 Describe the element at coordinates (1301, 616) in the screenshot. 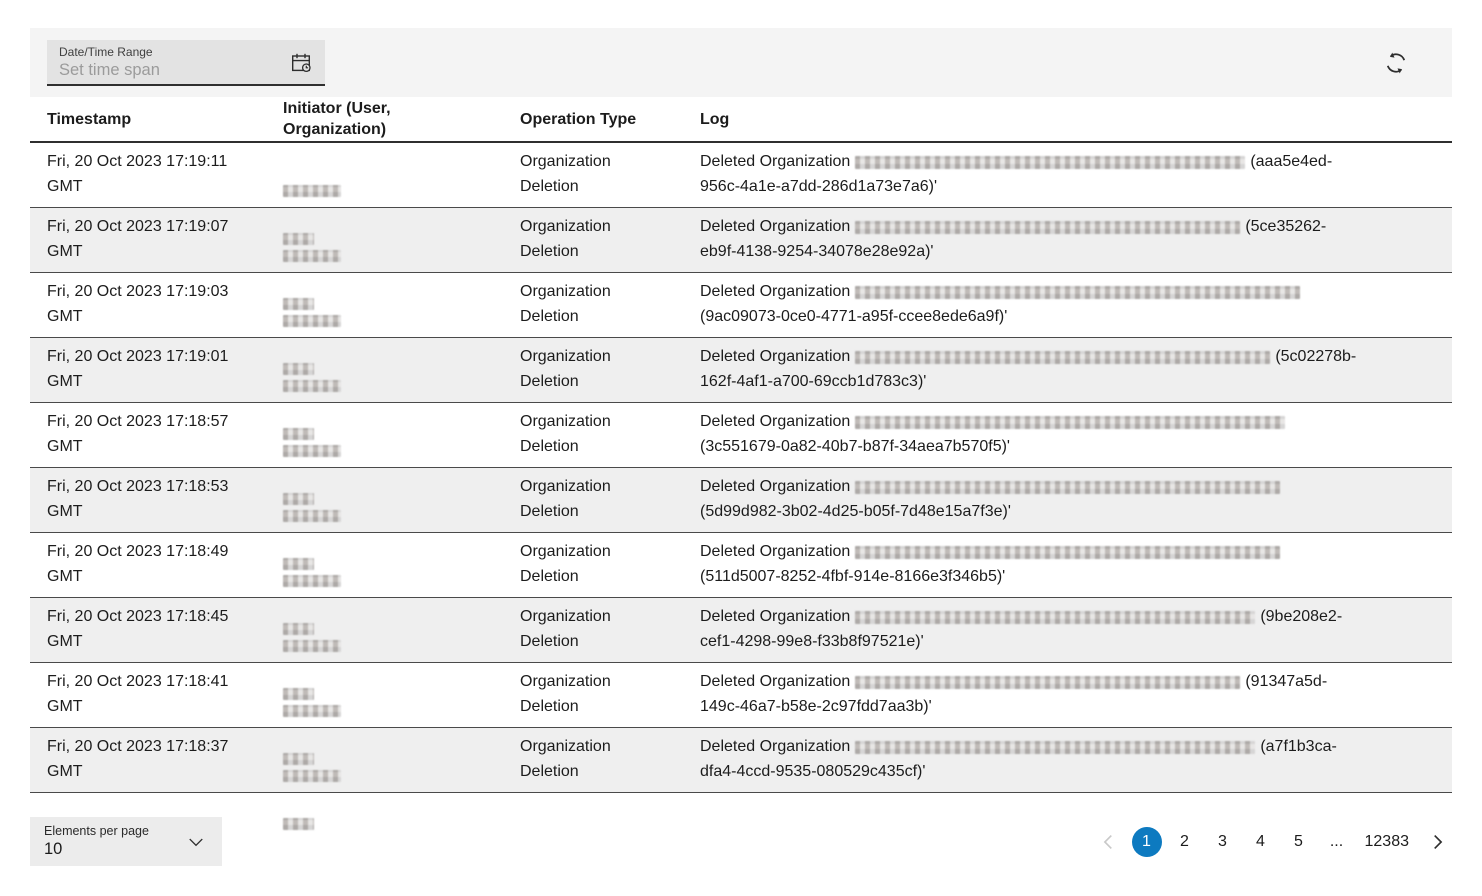

I see `log-text: (9be208e2-` at that location.